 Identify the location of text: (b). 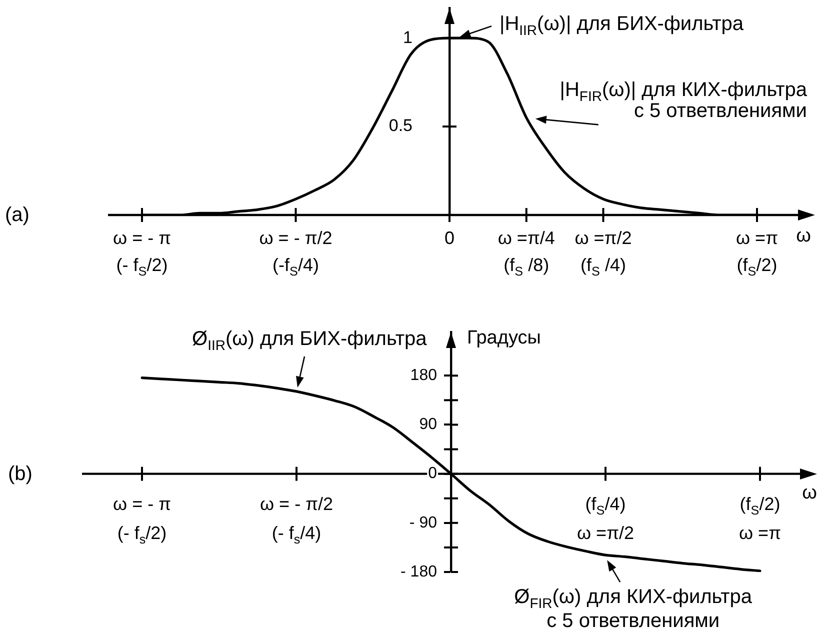
(20, 474).